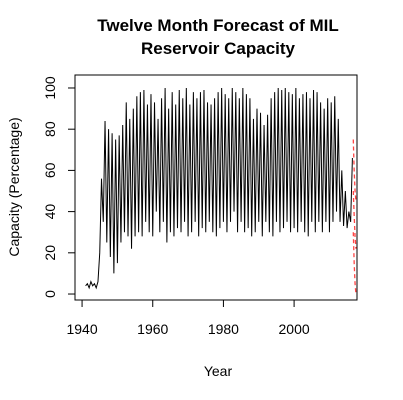  Describe the element at coordinates (218, 371) in the screenshot. I see `x-axis-label: Year` at that location.